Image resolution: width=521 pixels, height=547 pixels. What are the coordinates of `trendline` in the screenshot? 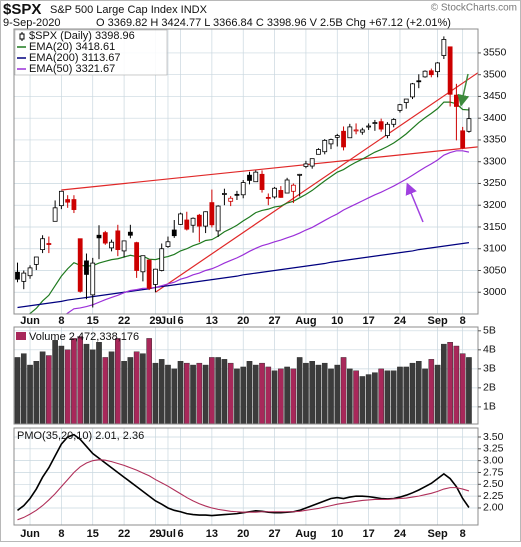 It's located at (269, 168).